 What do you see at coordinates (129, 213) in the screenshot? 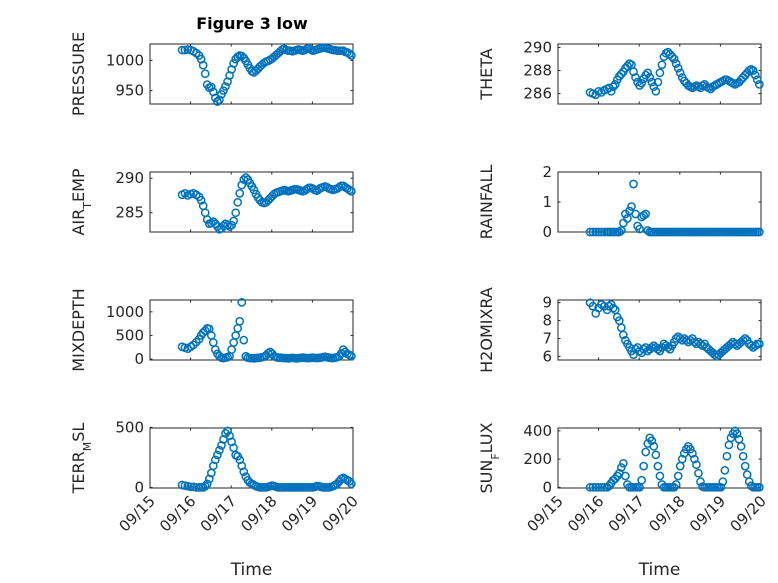
I see `y-tick-label: 285` at bounding box center [129, 213].